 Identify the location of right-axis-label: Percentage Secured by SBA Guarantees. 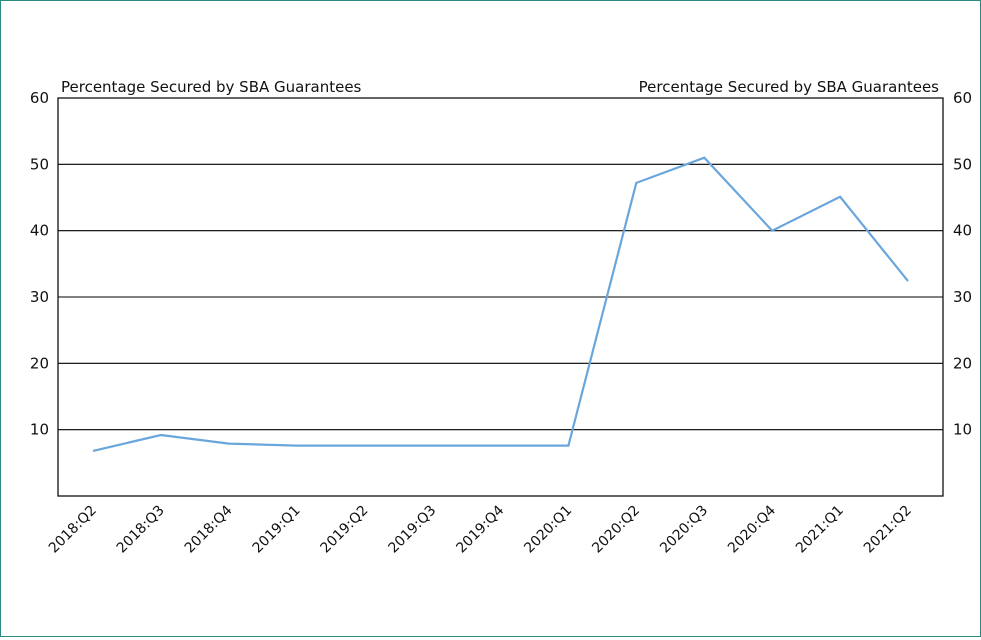
(789, 87).